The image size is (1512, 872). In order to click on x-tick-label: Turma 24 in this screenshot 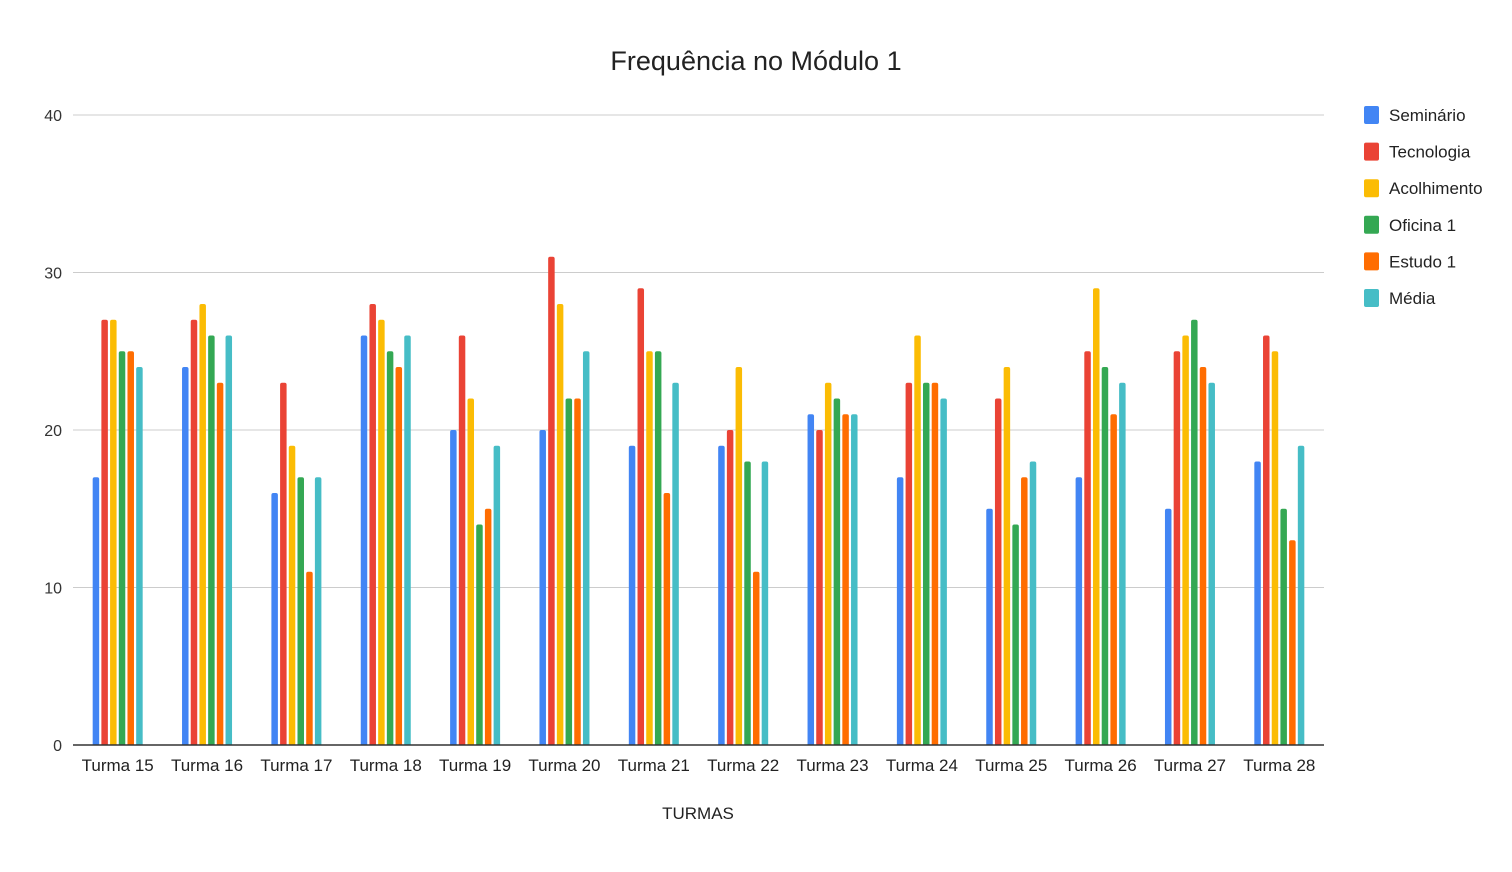, I will do `click(922, 765)`.